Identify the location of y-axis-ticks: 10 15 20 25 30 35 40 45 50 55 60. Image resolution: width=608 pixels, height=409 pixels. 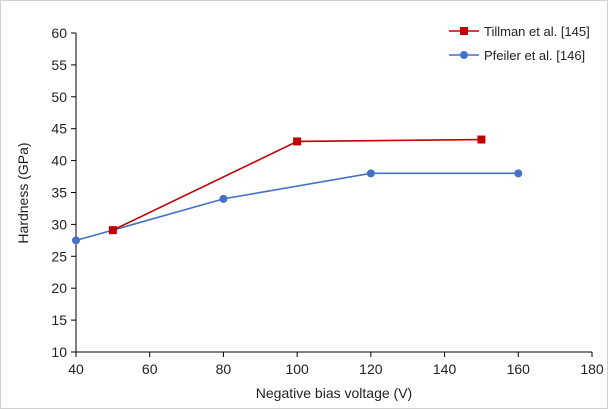
(63, 192).